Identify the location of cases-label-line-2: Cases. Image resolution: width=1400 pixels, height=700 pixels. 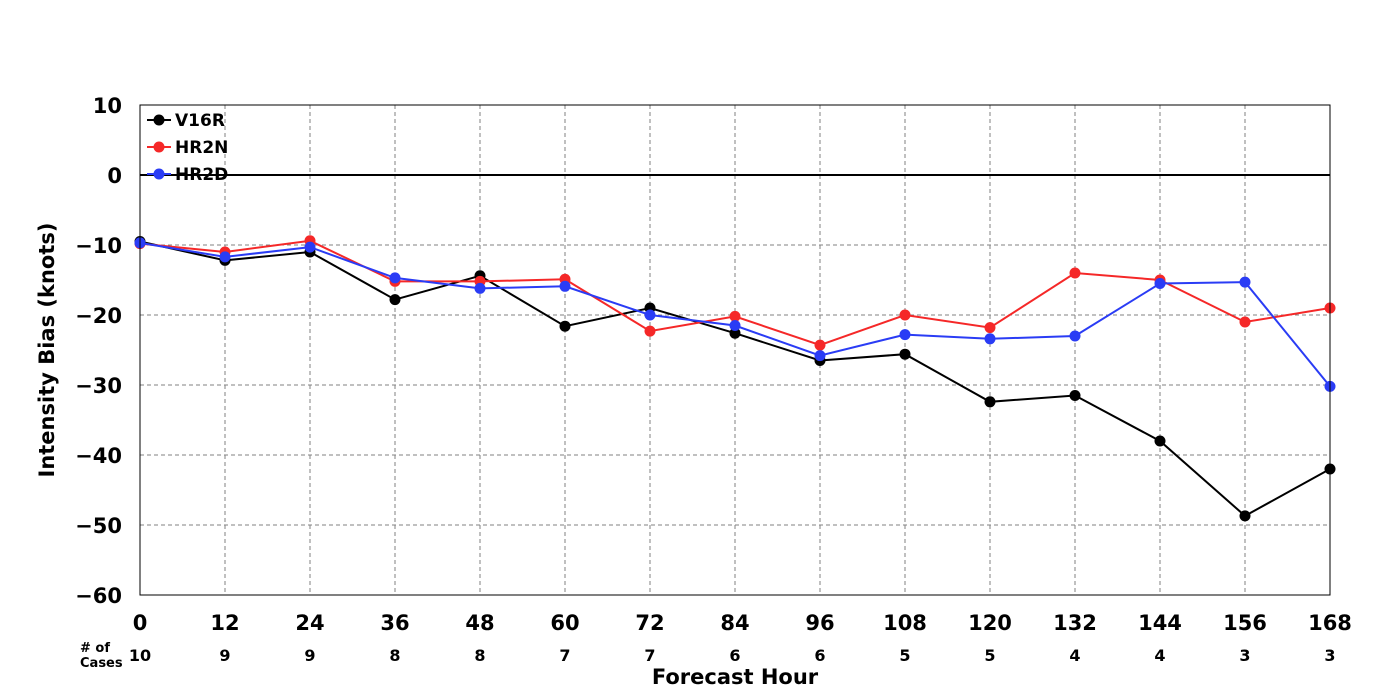
(101, 663).